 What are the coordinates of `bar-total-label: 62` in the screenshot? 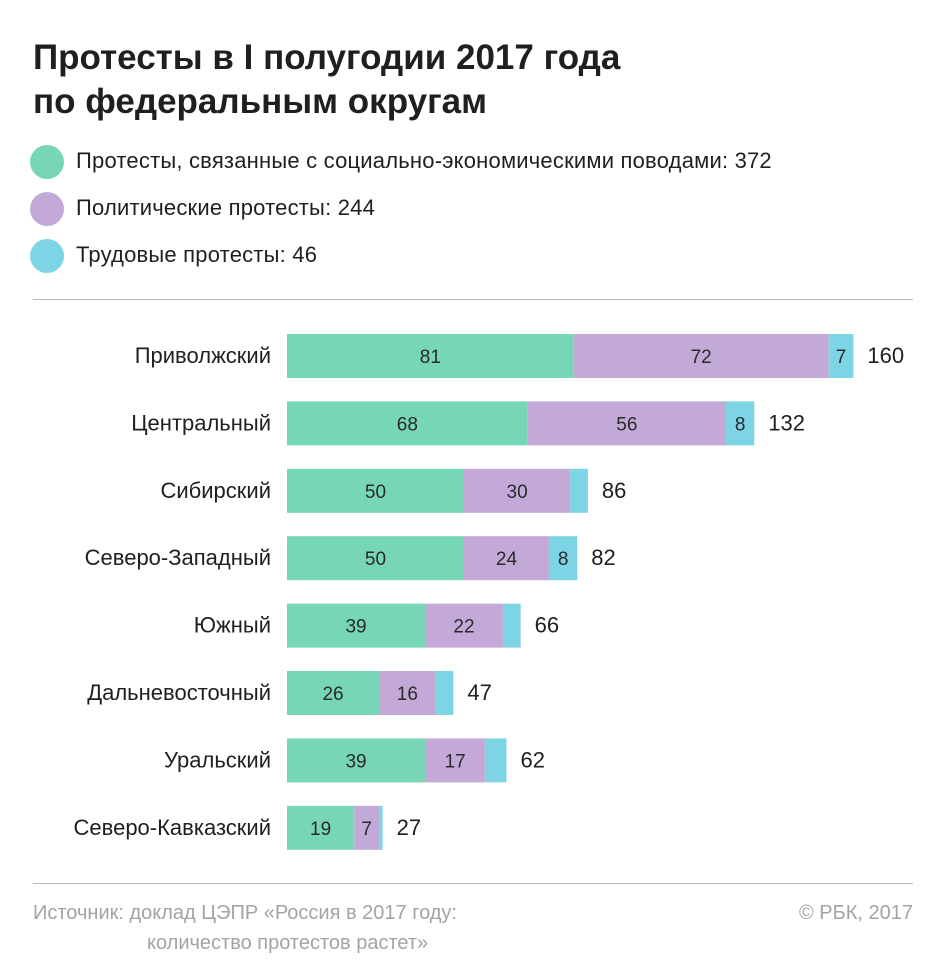 It's located at (532, 759).